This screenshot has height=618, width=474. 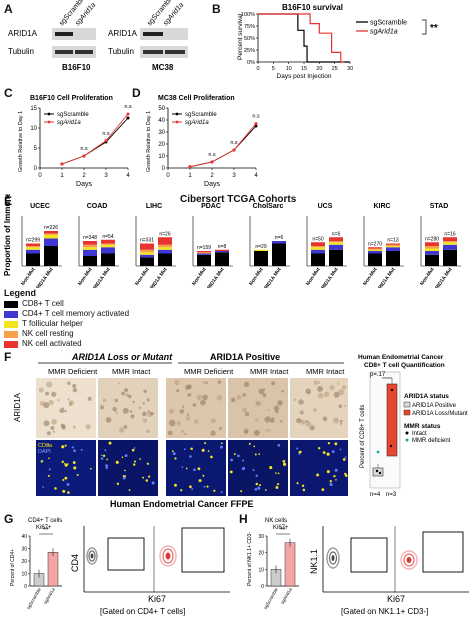 I want to click on blot1-tubulin-band2, so click(x=84, y=52).